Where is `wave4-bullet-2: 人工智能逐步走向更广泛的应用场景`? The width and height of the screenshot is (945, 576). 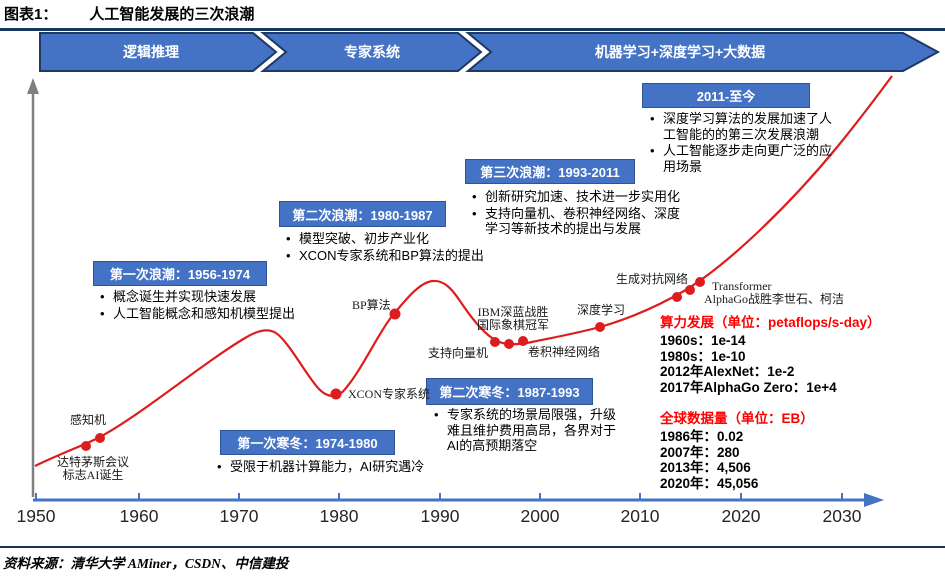
wave4-bullet-2: 人工智能逐步走向更广泛的应用场景 is located at coordinates (745, 158).